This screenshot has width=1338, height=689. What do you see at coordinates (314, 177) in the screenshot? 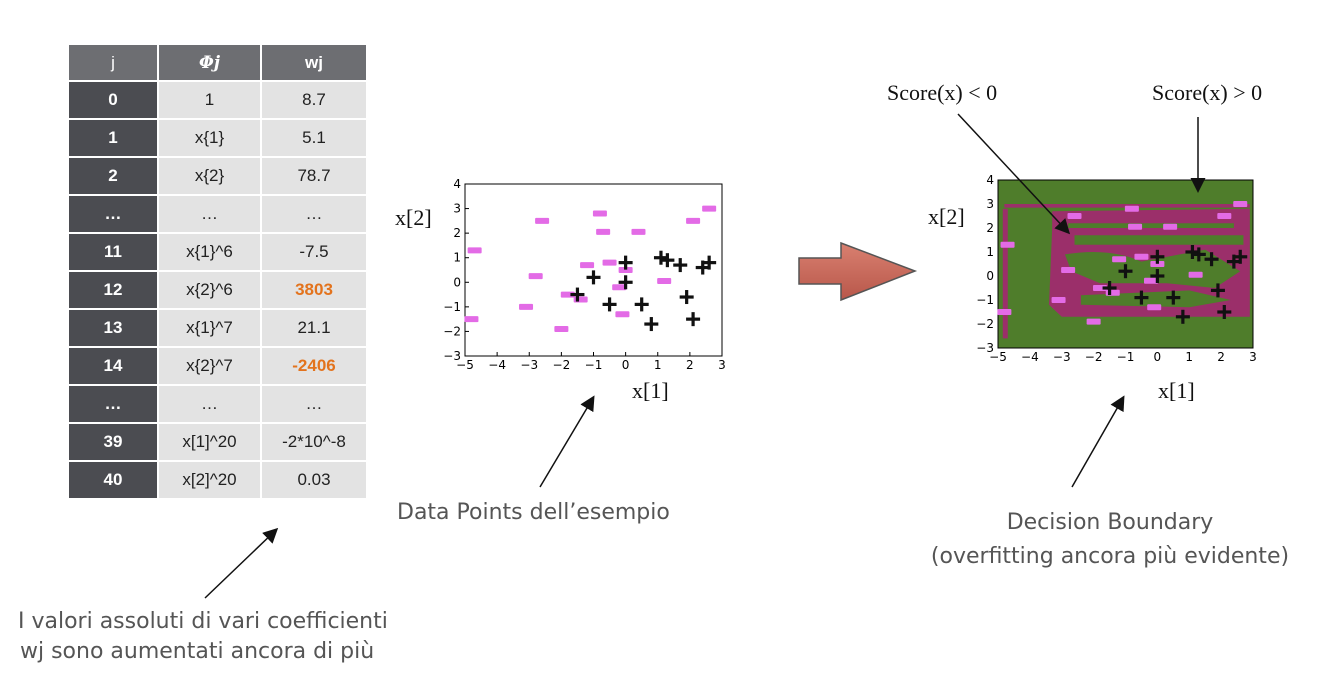
I see `cell-w: 78.7` at bounding box center [314, 177].